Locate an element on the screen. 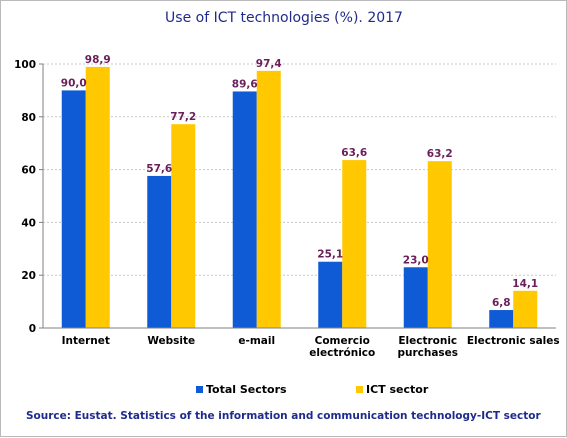 The height and width of the screenshot is (438, 567). data-label: 23,0 is located at coordinates (416, 260).